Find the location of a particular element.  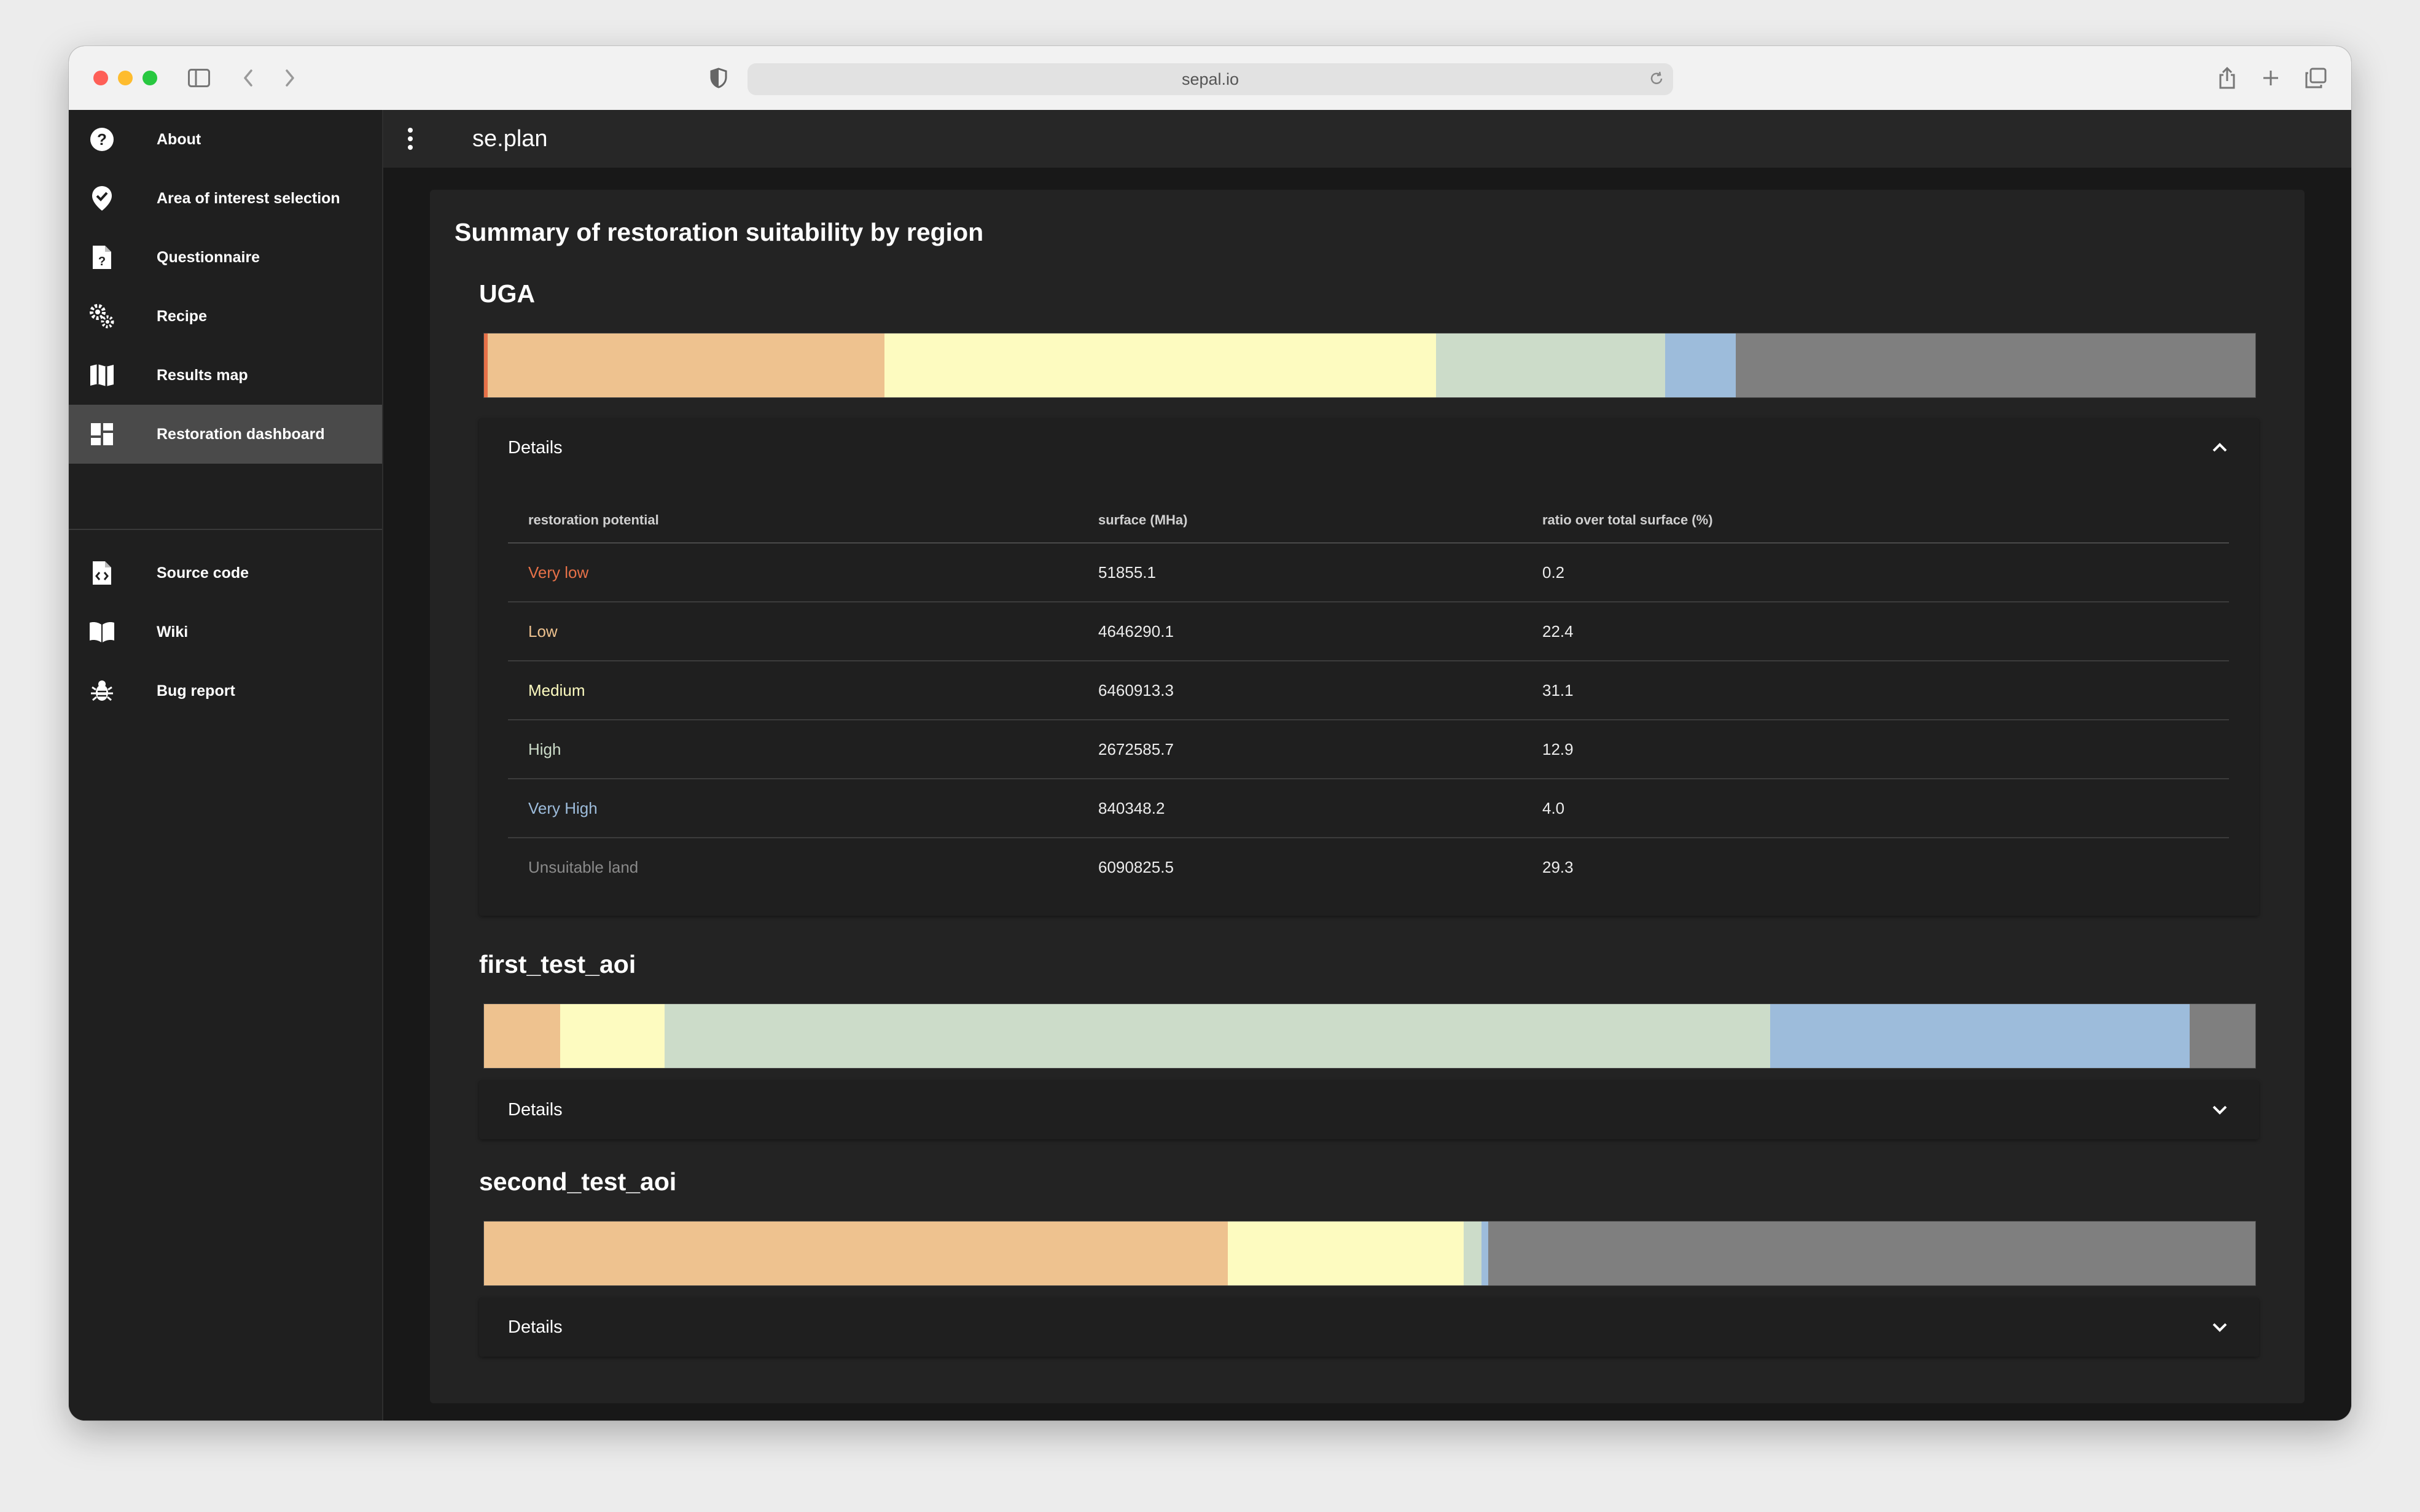

app-bar: se.plan is located at coordinates (1367, 139).